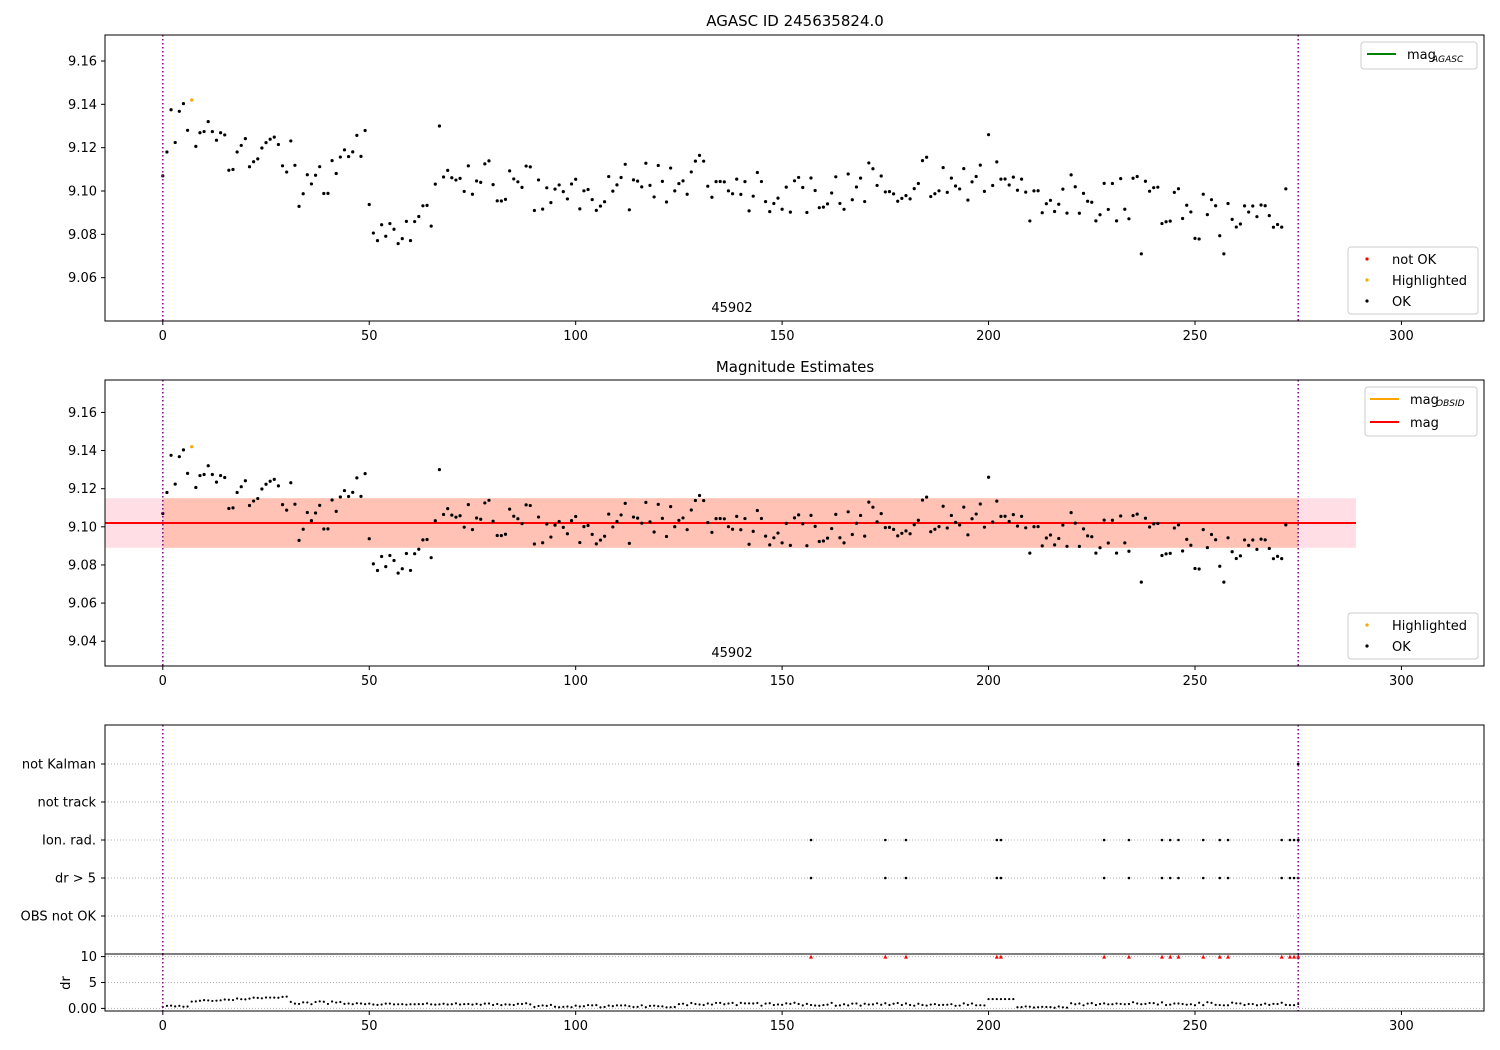 The image size is (1500, 1050). Describe the element at coordinates (82, 413) in the screenshot. I see `y-tick-label: 9.16` at that location.